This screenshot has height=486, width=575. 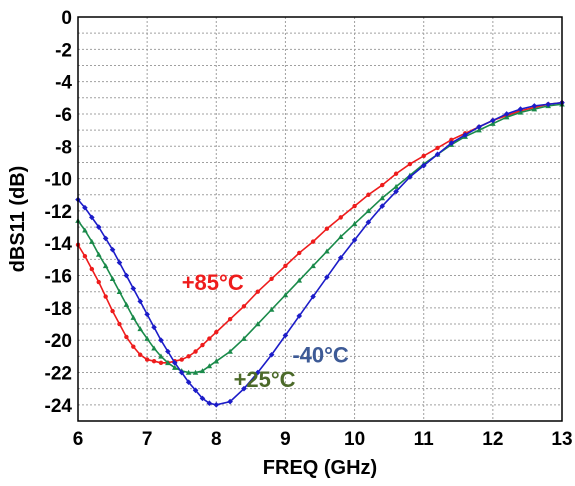 I want to click on x-tick-label: 9, so click(x=285, y=439).